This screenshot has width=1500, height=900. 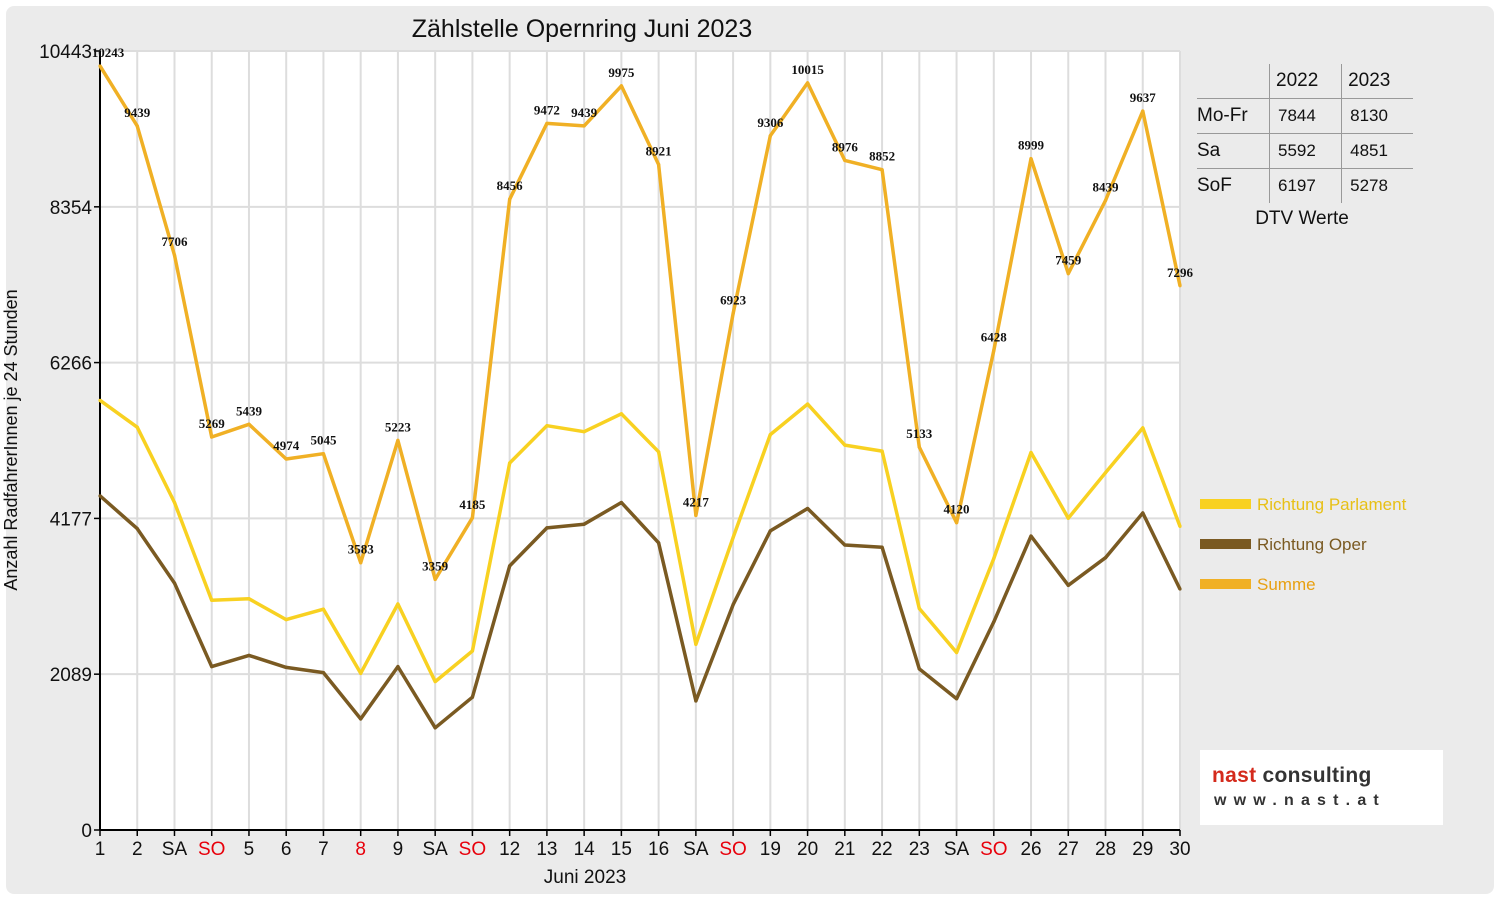 I want to click on dtv-value: 7844, so click(x=1305, y=116).